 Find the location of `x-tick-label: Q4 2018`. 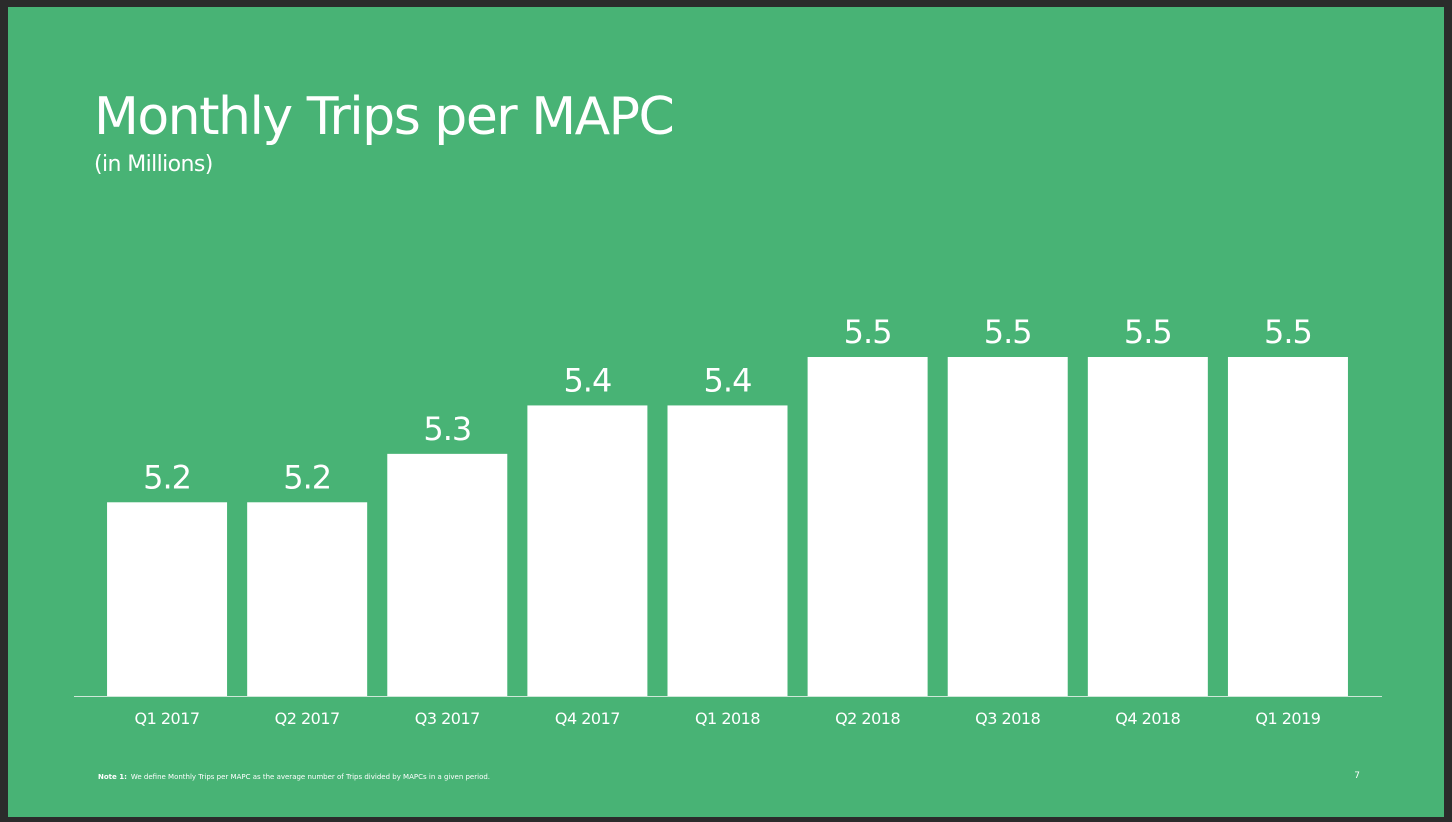

x-tick-label: Q4 2018 is located at coordinates (1147, 718).